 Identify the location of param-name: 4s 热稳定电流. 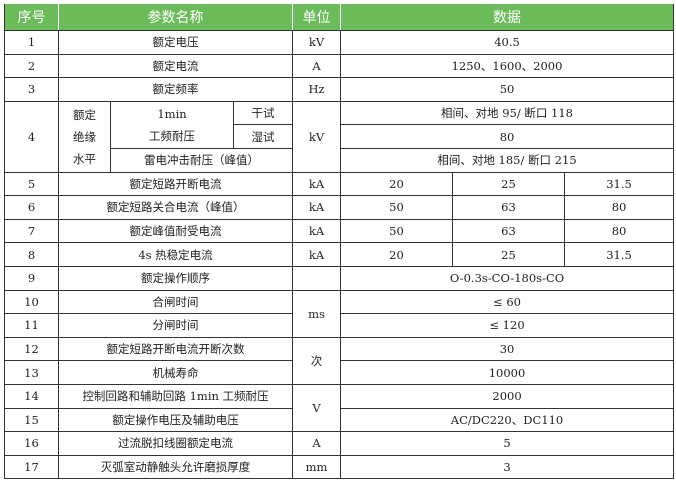
(175, 254).